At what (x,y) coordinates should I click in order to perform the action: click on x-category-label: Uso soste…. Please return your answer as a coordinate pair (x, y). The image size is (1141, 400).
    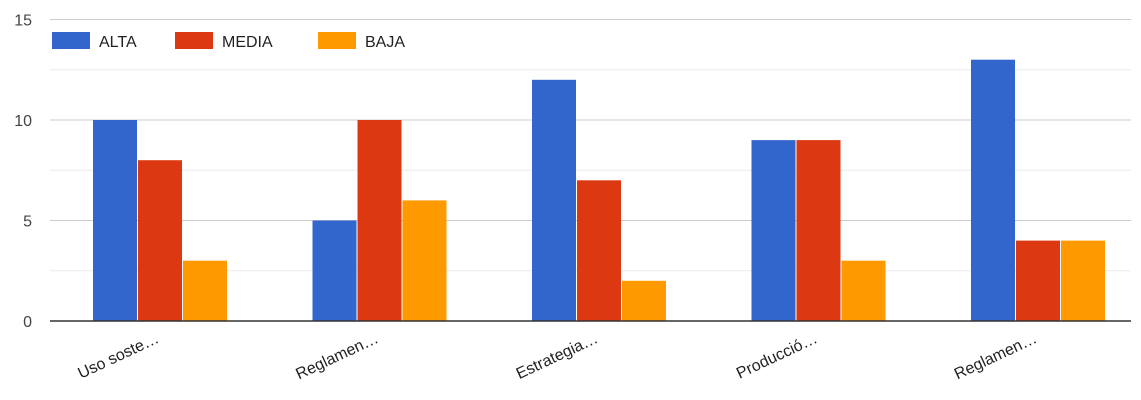
    Looking at the image, I should click on (119, 356).